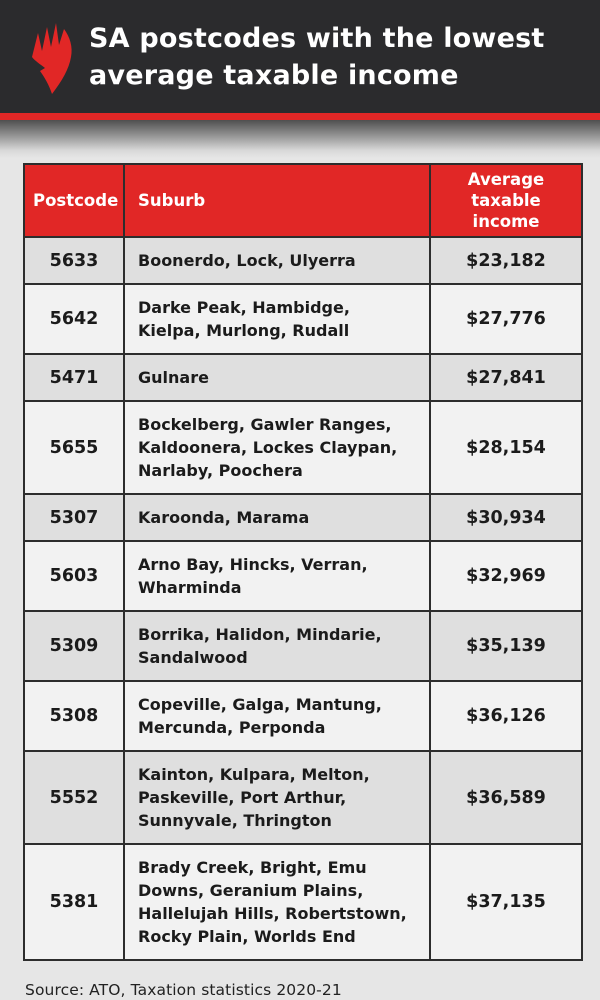  What do you see at coordinates (277, 377) in the screenshot?
I see `suburb-cell: Gulnare` at bounding box center [277, 377].